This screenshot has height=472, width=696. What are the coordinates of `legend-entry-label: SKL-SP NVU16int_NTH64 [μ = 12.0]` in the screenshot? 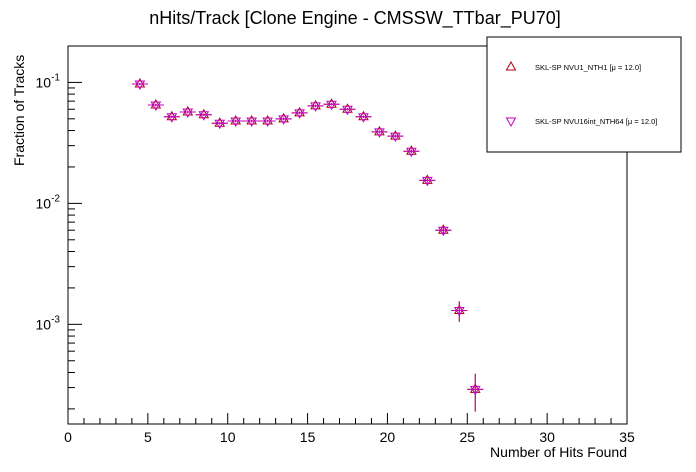 It's located at (596, 121).